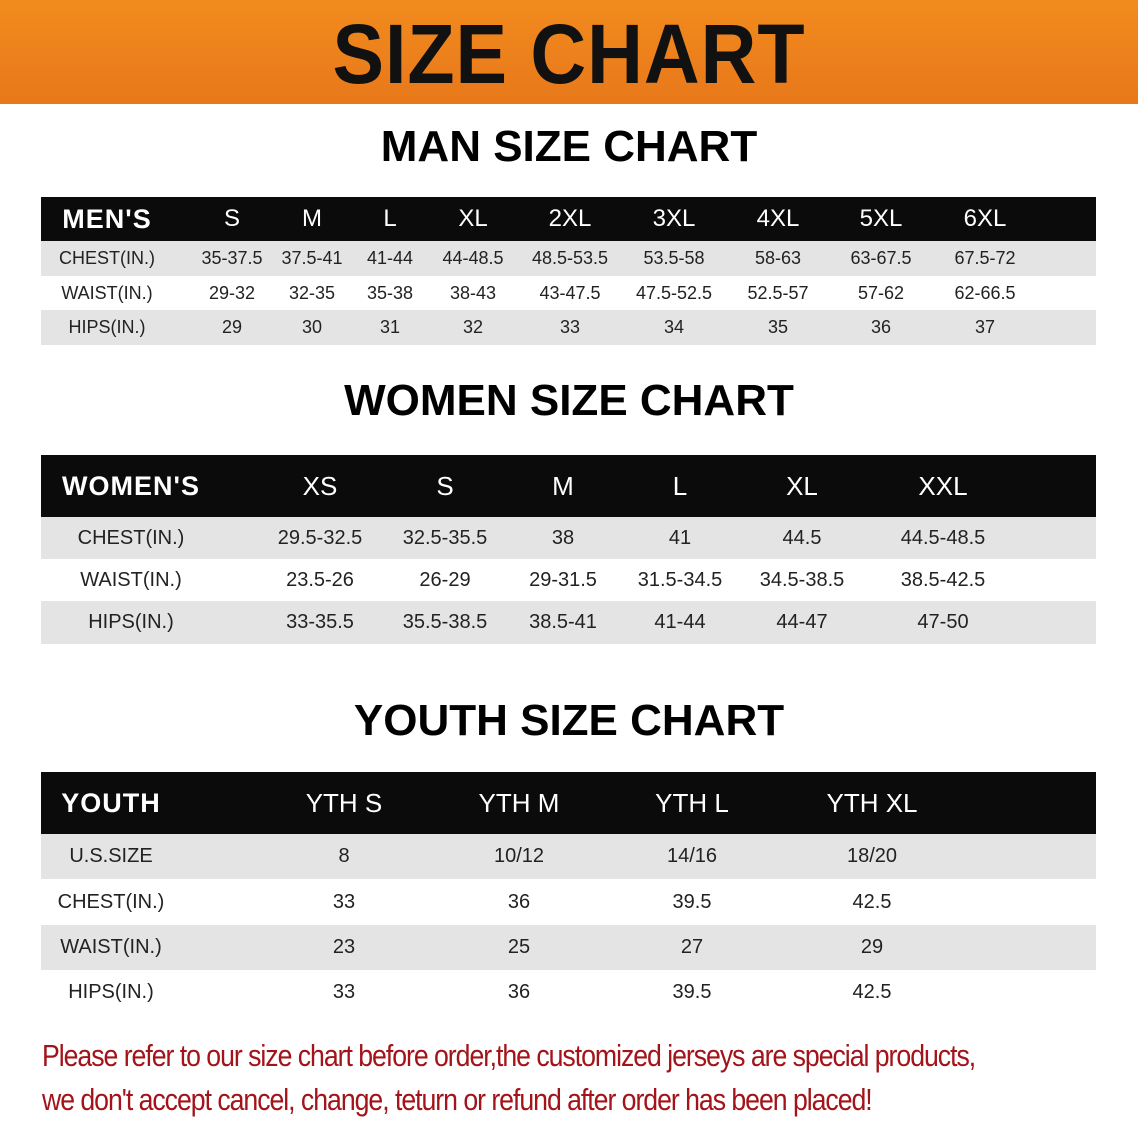 The width and height of the screenshot is (1138, 1132). What do you see at coordinates (943, 622) in the screenshot?
I see `measurement-cell: 47-50` at bounding box center [943, 622].